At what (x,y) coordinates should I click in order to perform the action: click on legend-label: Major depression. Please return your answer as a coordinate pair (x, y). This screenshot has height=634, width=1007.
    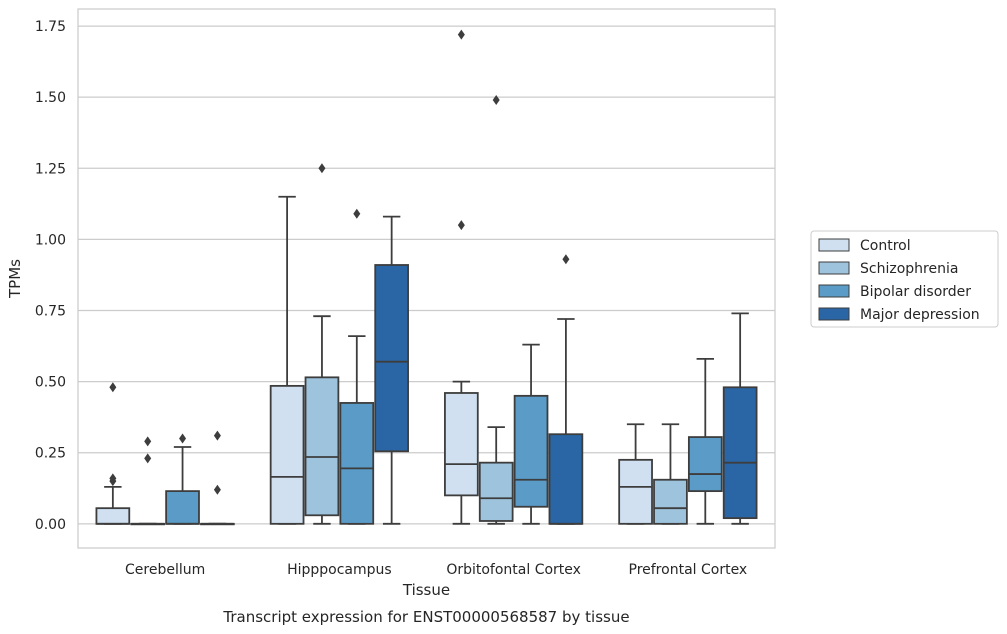
    Looking at the image, I should click on (920, 315).